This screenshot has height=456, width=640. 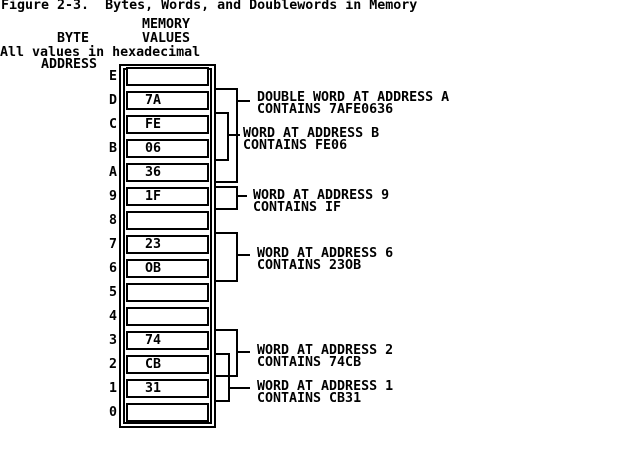 What do you see at coordinates (166, 38) in the screenshot?
I see `memory-values-header-line2: VALUES` at bounding box center [166, 38].